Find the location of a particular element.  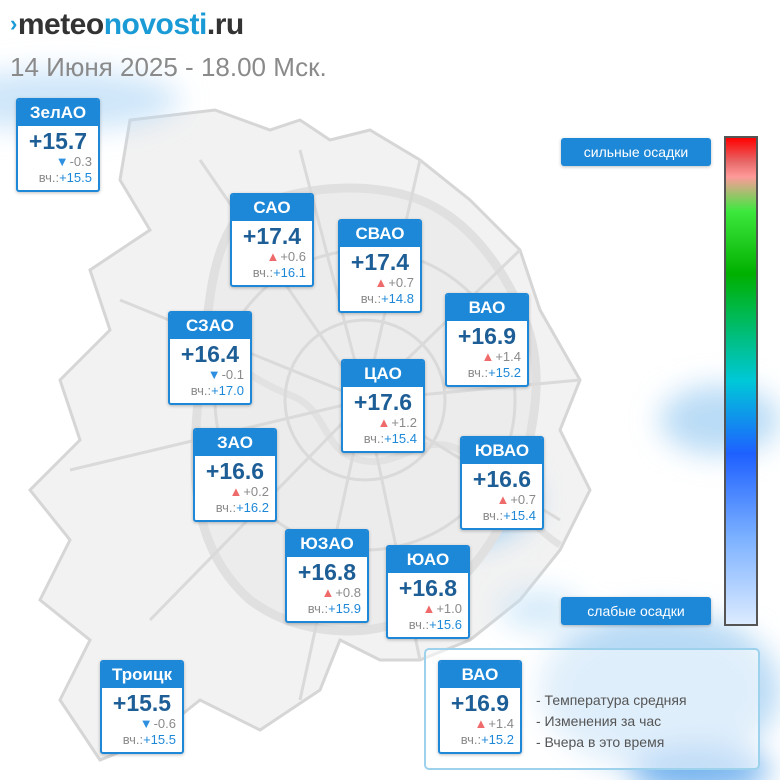

scale-label-light: слабые осадки is located at coordinates (636, 611).